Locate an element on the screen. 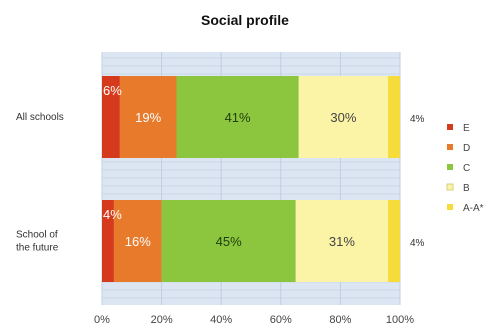  data-label: 6% is located at coordinates (112, 90).